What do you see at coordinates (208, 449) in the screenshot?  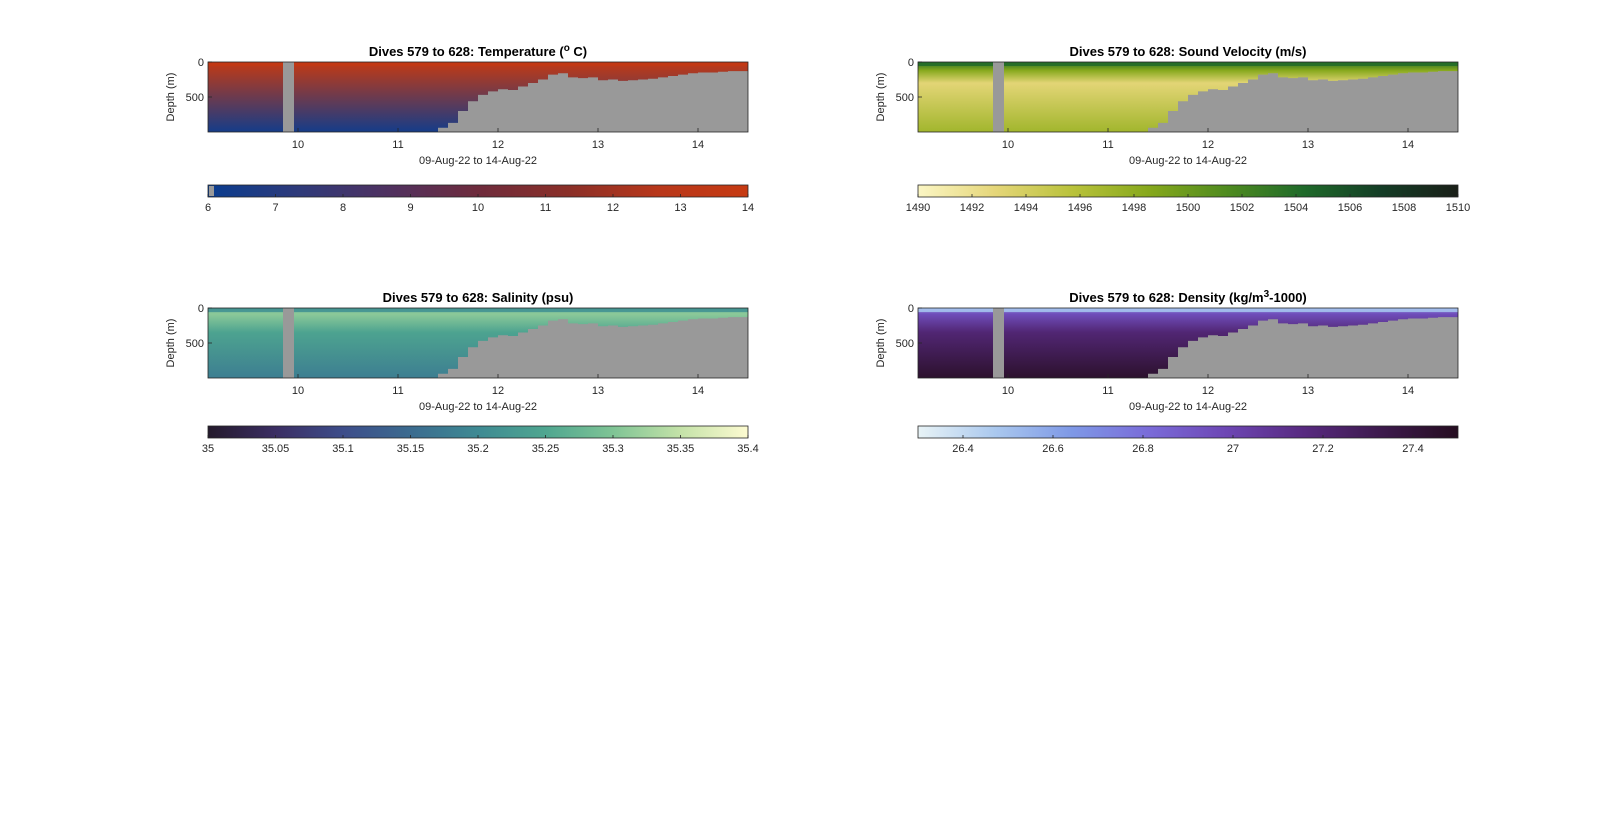 I see `colorbar-tick-label: 35` at bounding box center [208, 449].